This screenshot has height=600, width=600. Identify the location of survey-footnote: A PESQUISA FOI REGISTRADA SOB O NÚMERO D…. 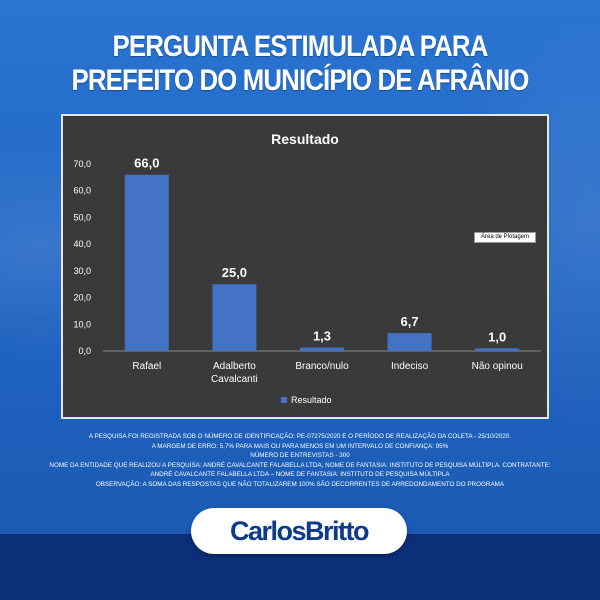
(300, 460).